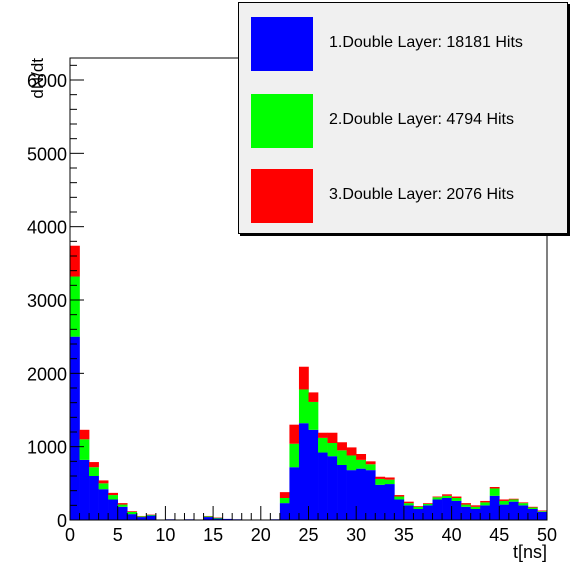 The height and width of the screenshot is (573, 571). I want to click on legend-entry-2: 2.Double Layer: 4794 Hits, so click(406, 121).